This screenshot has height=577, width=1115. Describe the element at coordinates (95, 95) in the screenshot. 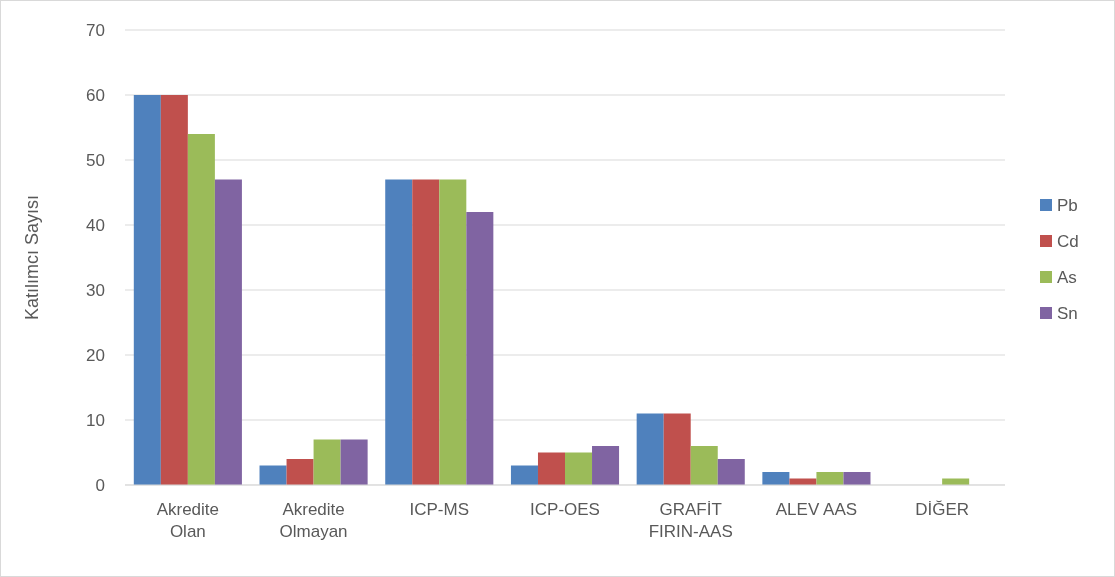

I see `y-tick-label: 60` at that location.